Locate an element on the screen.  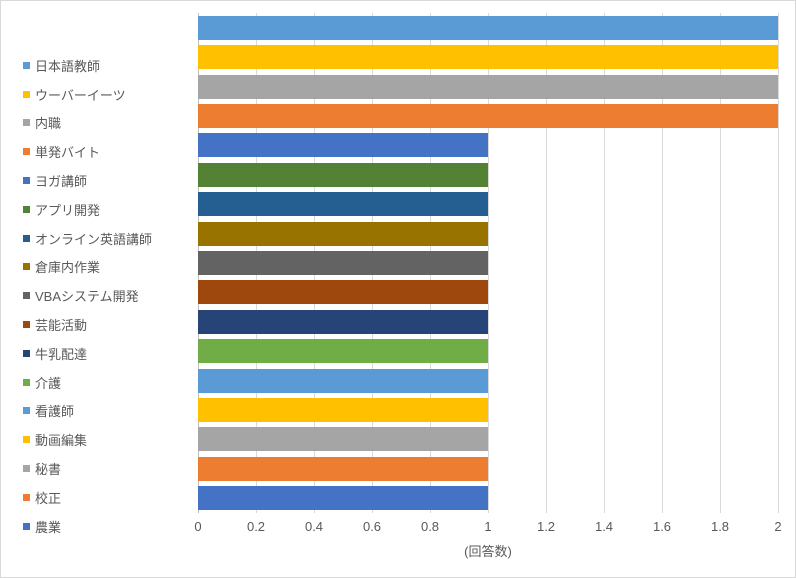
legend-label: ヨガ講師 is located at coordinates (61, 182).